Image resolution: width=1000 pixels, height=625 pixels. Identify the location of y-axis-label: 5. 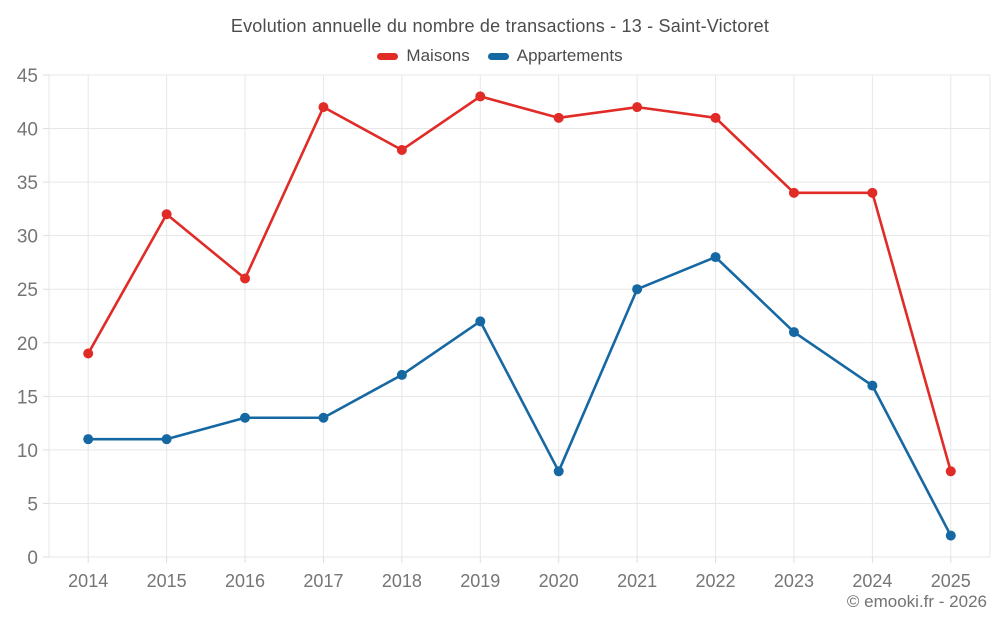
(32, 504).